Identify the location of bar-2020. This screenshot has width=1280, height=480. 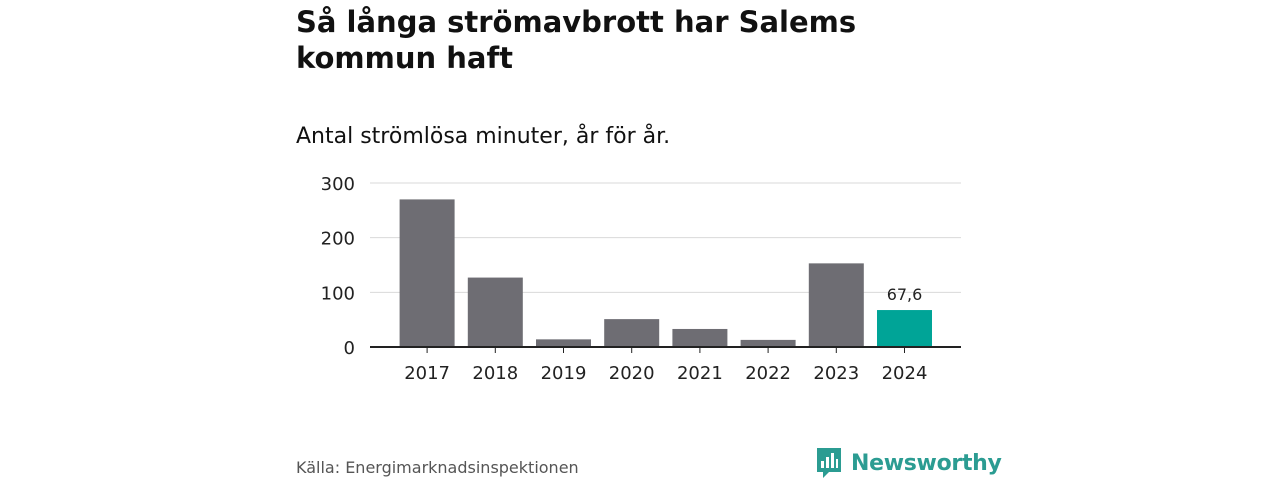
(632, 333).